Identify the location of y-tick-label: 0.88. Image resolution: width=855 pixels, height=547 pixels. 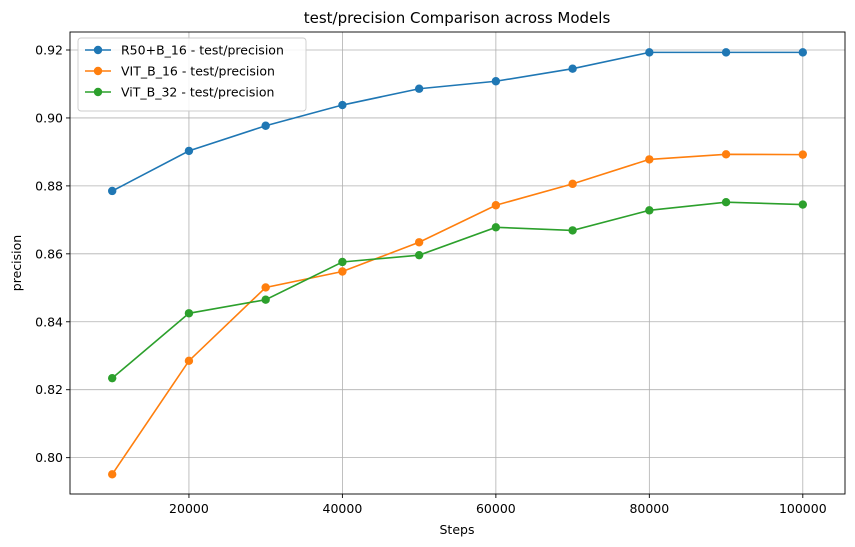
(49, 185).